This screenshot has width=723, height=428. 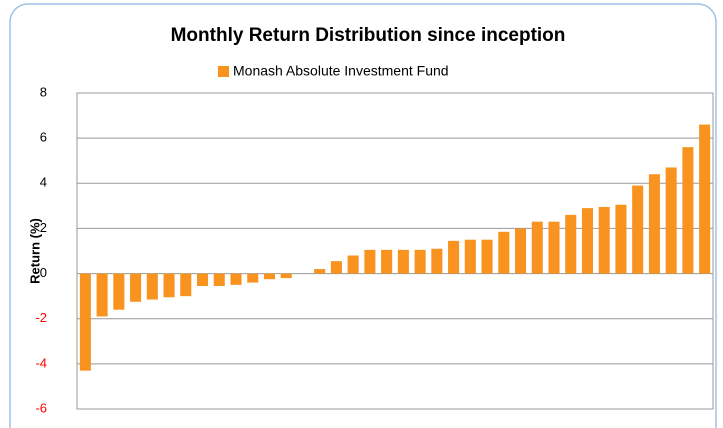 What do you see at coordinates (43, 272) in the screenshot?
I see `y-tick-label: 0` at bounding box center [43, 272].